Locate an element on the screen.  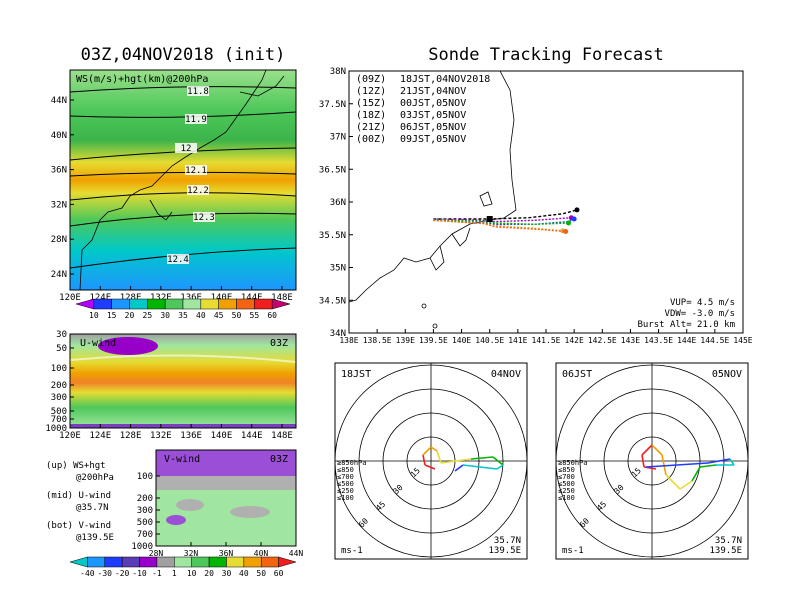
hodograph-level-label: ≤700 is located at coordinates (566, 477).